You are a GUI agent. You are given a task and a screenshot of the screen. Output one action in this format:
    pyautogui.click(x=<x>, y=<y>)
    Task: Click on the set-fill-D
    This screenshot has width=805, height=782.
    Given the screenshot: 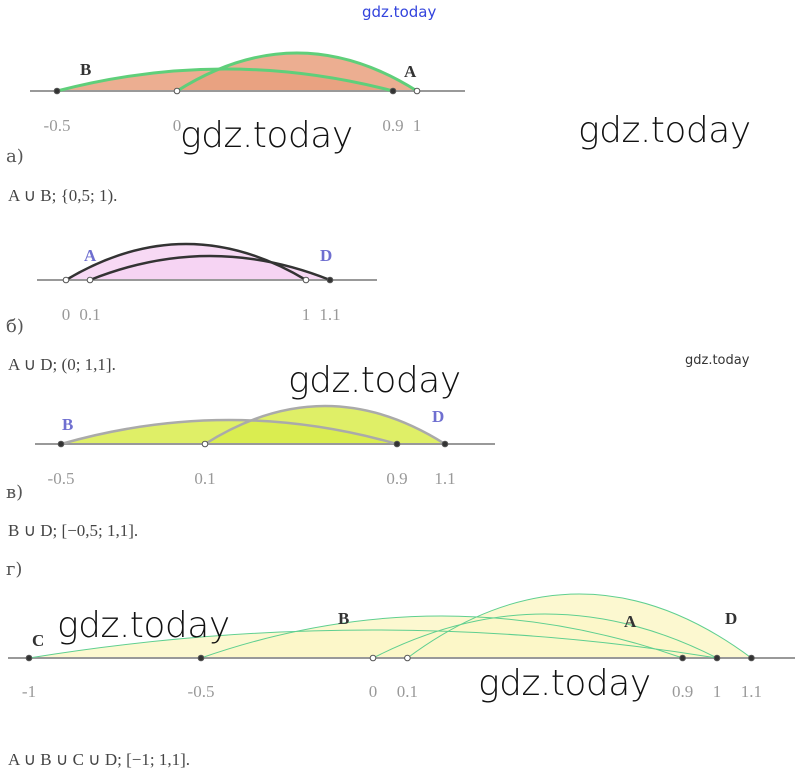 What is the action you would take?
    pyautogui.click(x=579, y=626)
    